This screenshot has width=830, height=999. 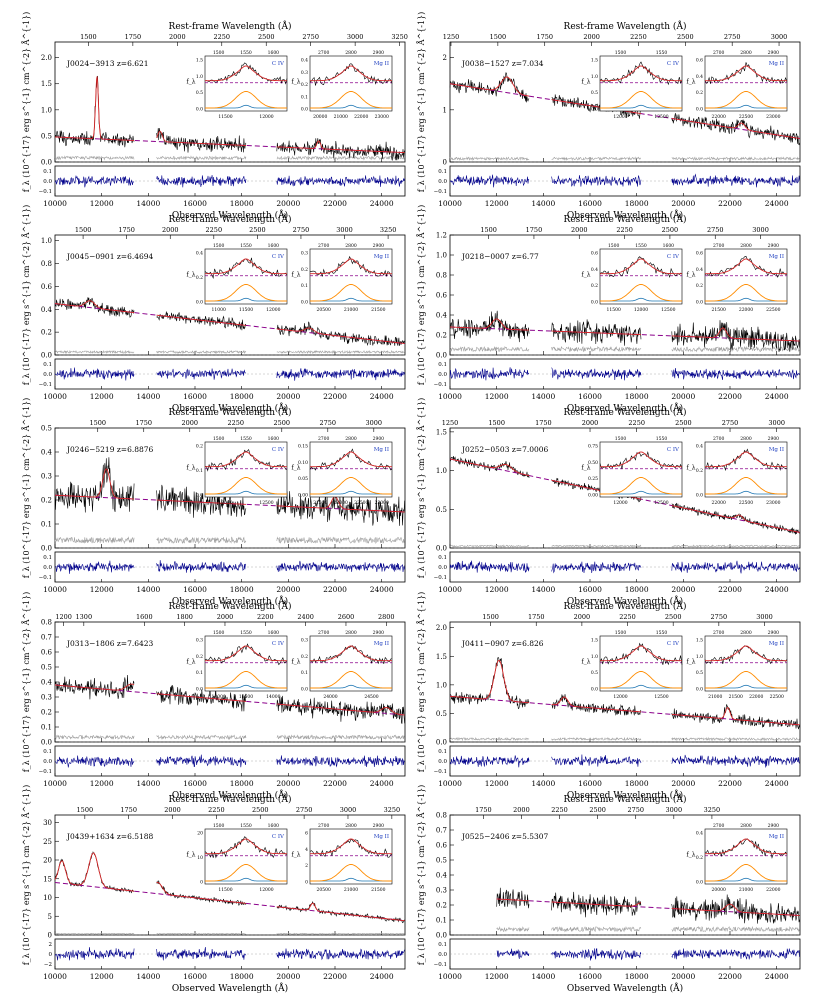 I want to click on main-axes-frame, so click(x=230, y=488).